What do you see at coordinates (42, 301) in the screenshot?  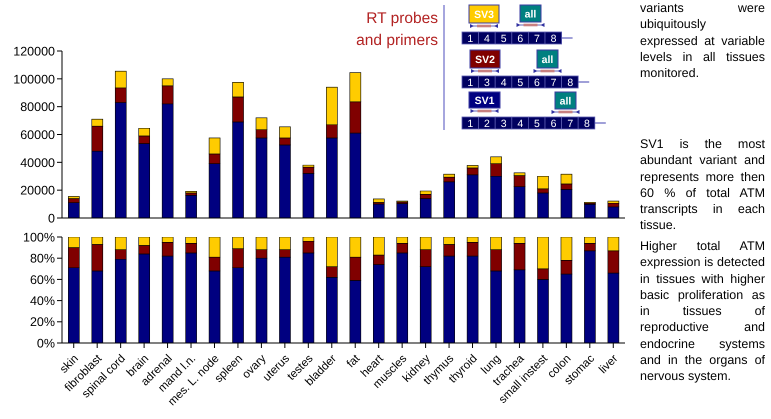 I see `y-tick-label: 40%` at bounding box center [42, 301].